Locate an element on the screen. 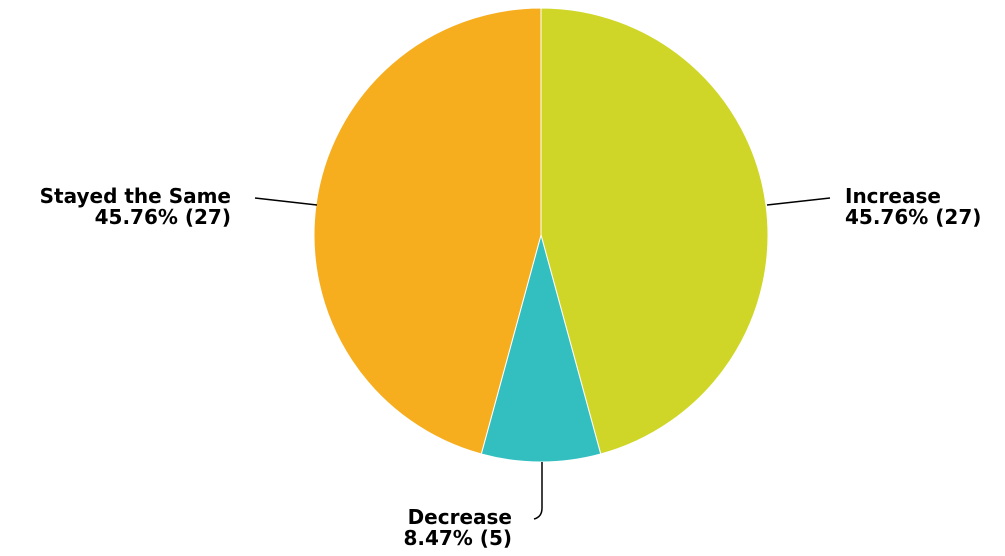  leader-line-stayed-the-same is located at coordinates (286, 201).